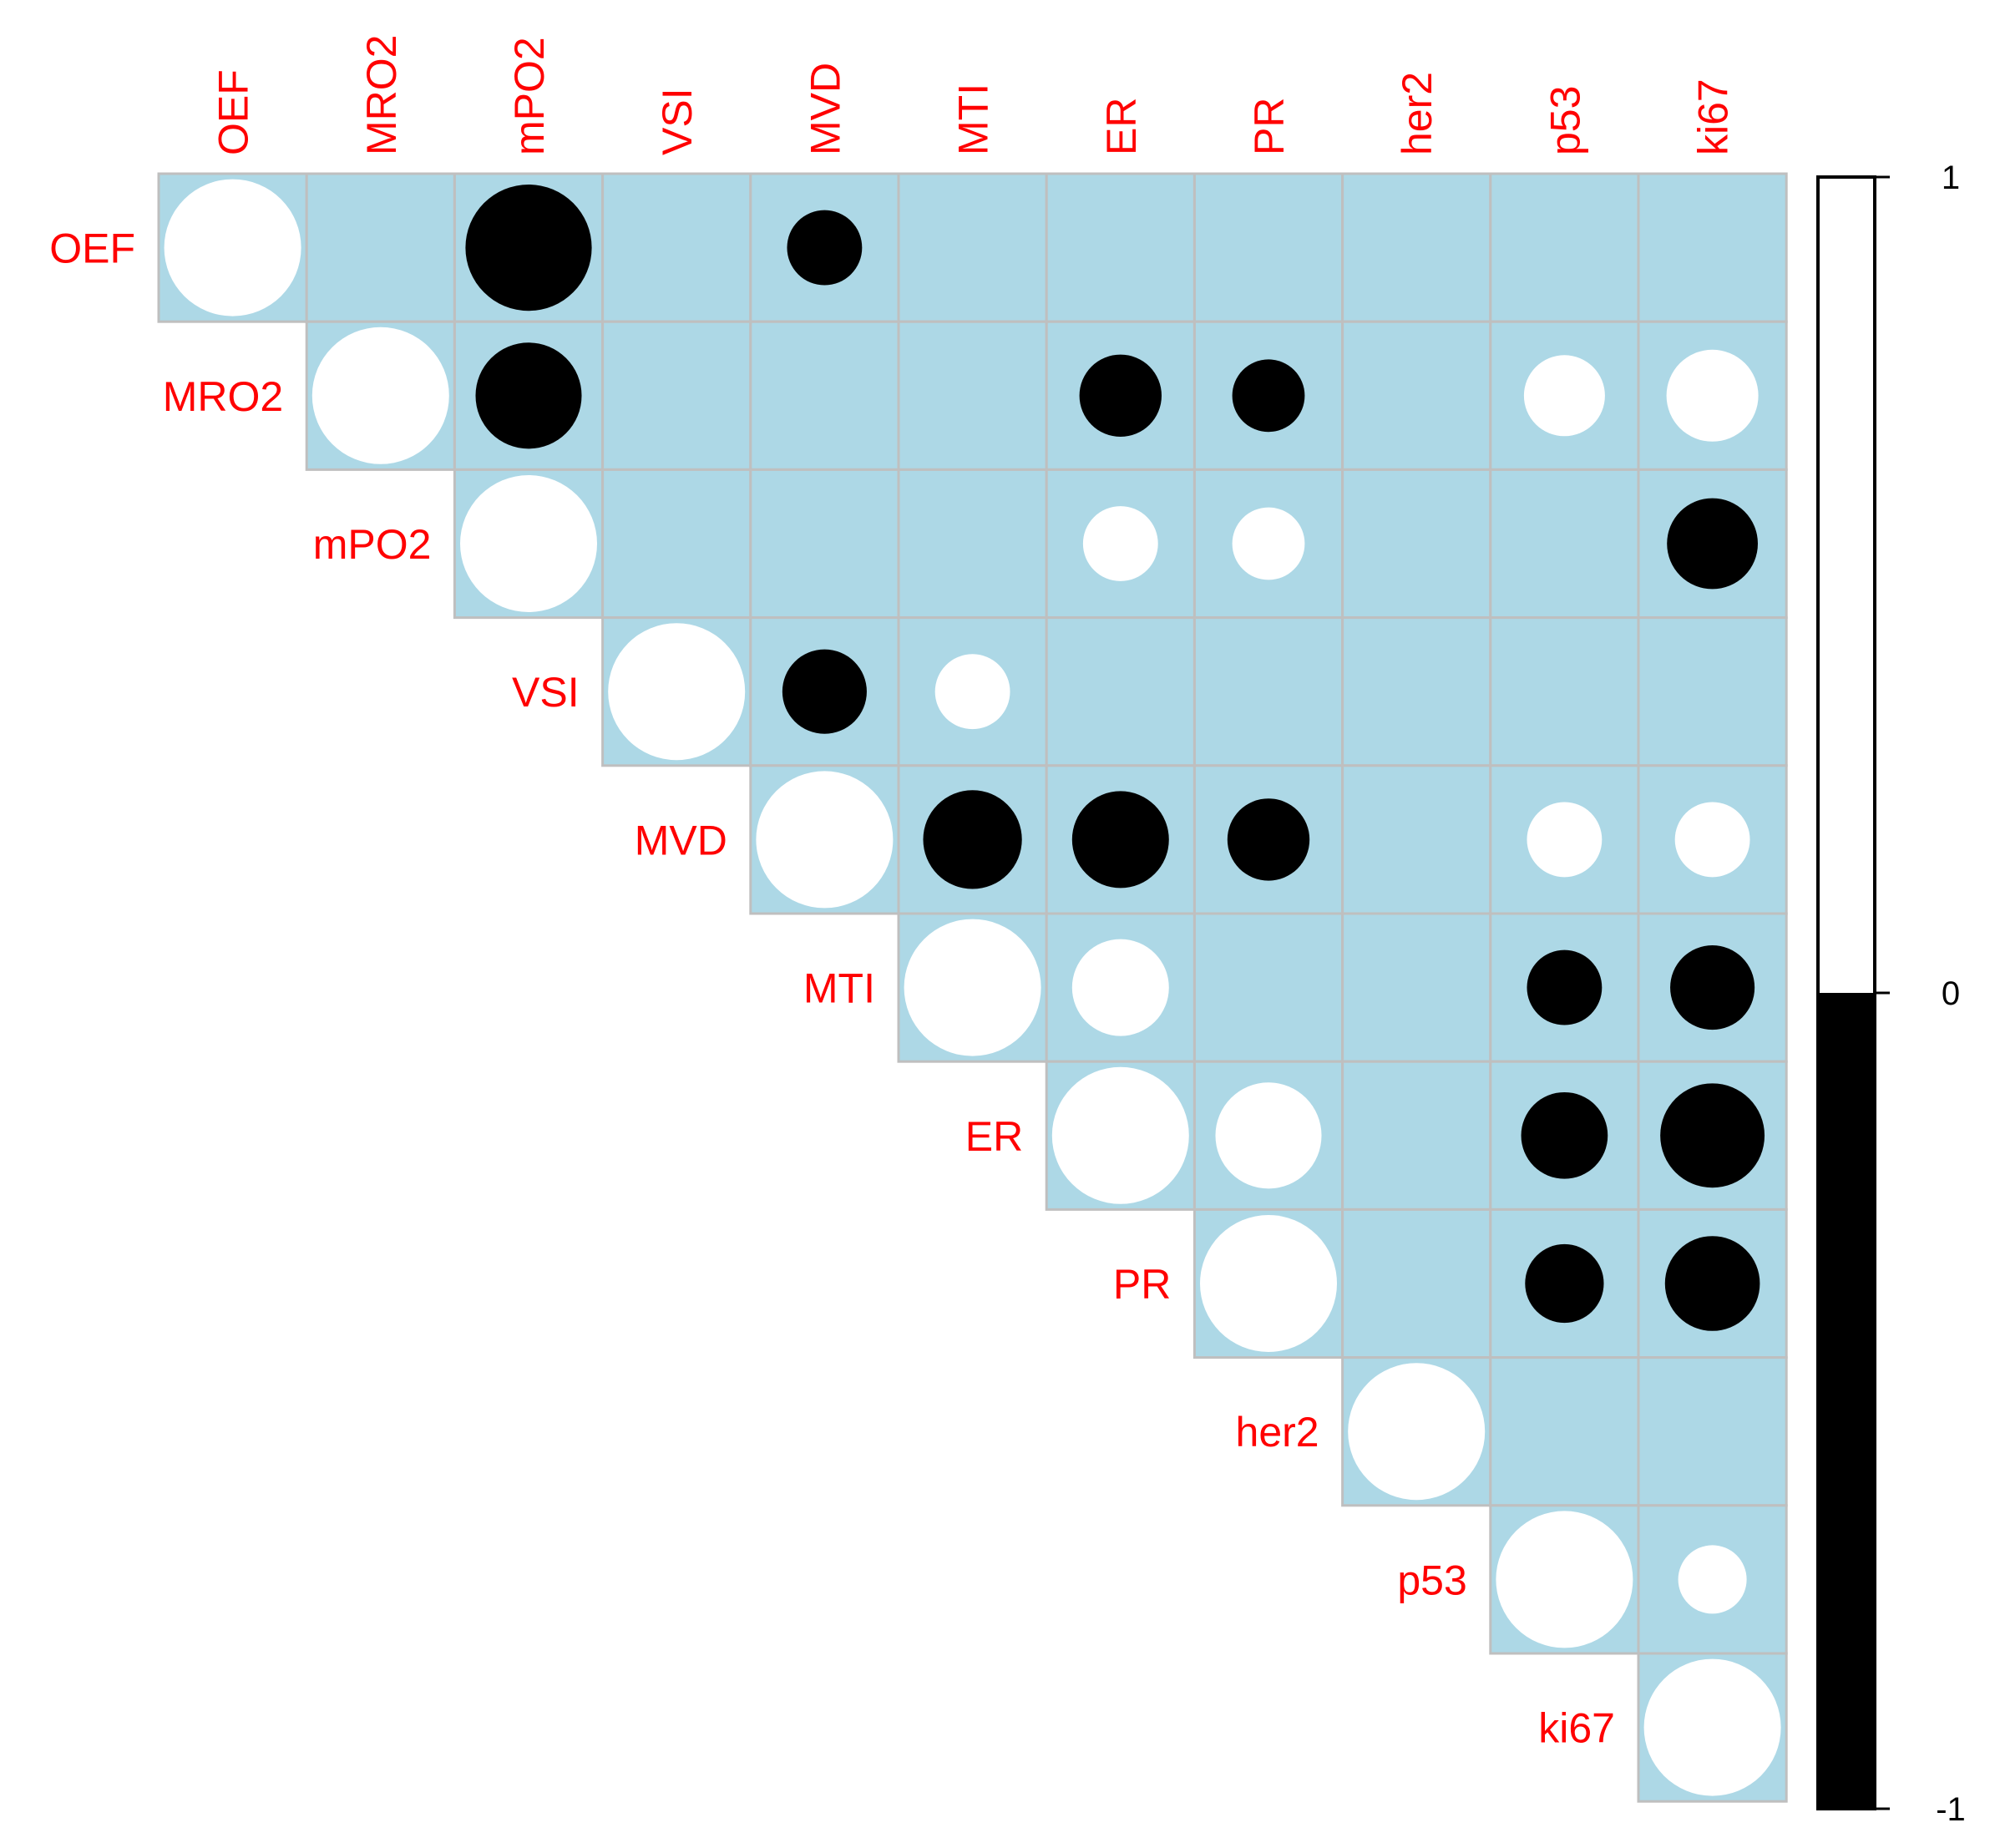 This screenshot has height=1848, width=1995. What do you see at coordinates (825, 109) in the screenshot?
I see `col-label-MVD: MVD` at bounding box center [825, 109].